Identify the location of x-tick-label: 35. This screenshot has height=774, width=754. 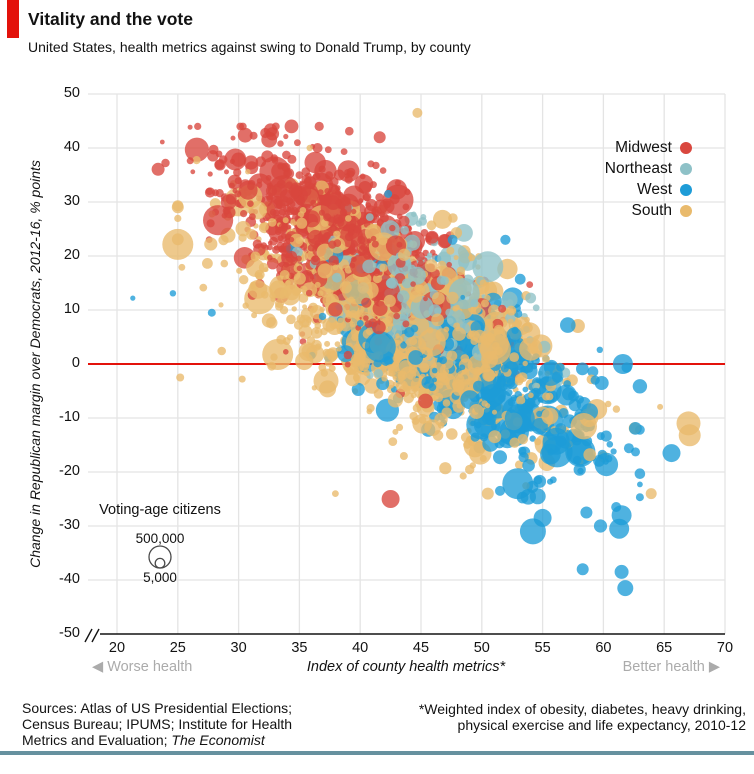
(299, 648).